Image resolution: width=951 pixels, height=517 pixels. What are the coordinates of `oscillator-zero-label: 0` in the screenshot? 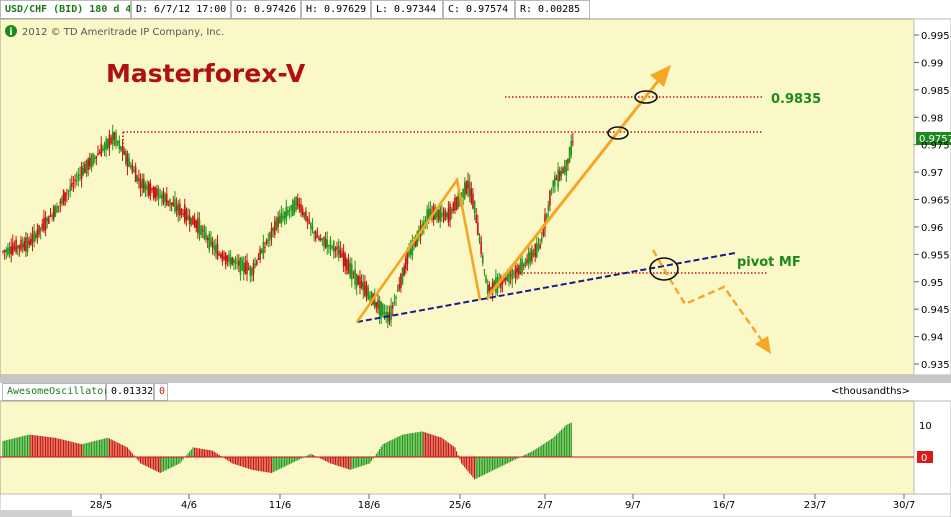 It's located at (161, 392).